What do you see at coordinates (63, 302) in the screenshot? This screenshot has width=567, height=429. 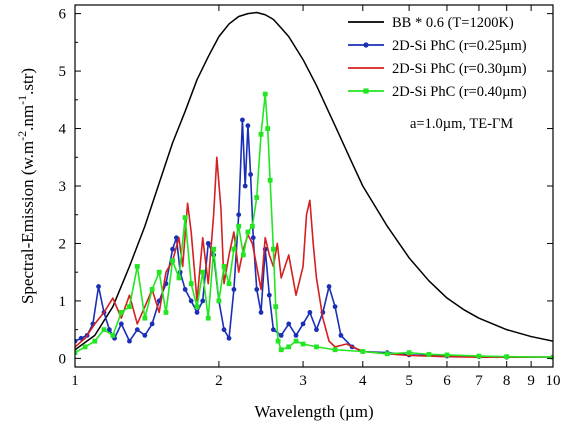 I see `y-tick-label: 1` at bounding box center [63, 302].